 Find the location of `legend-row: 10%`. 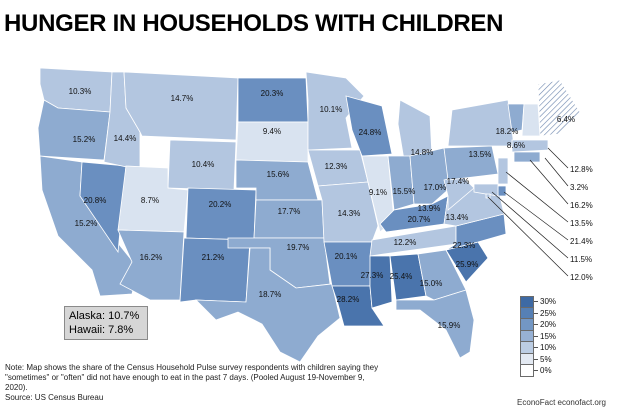

legend-row: 10% is located at coordinates (538, 348).